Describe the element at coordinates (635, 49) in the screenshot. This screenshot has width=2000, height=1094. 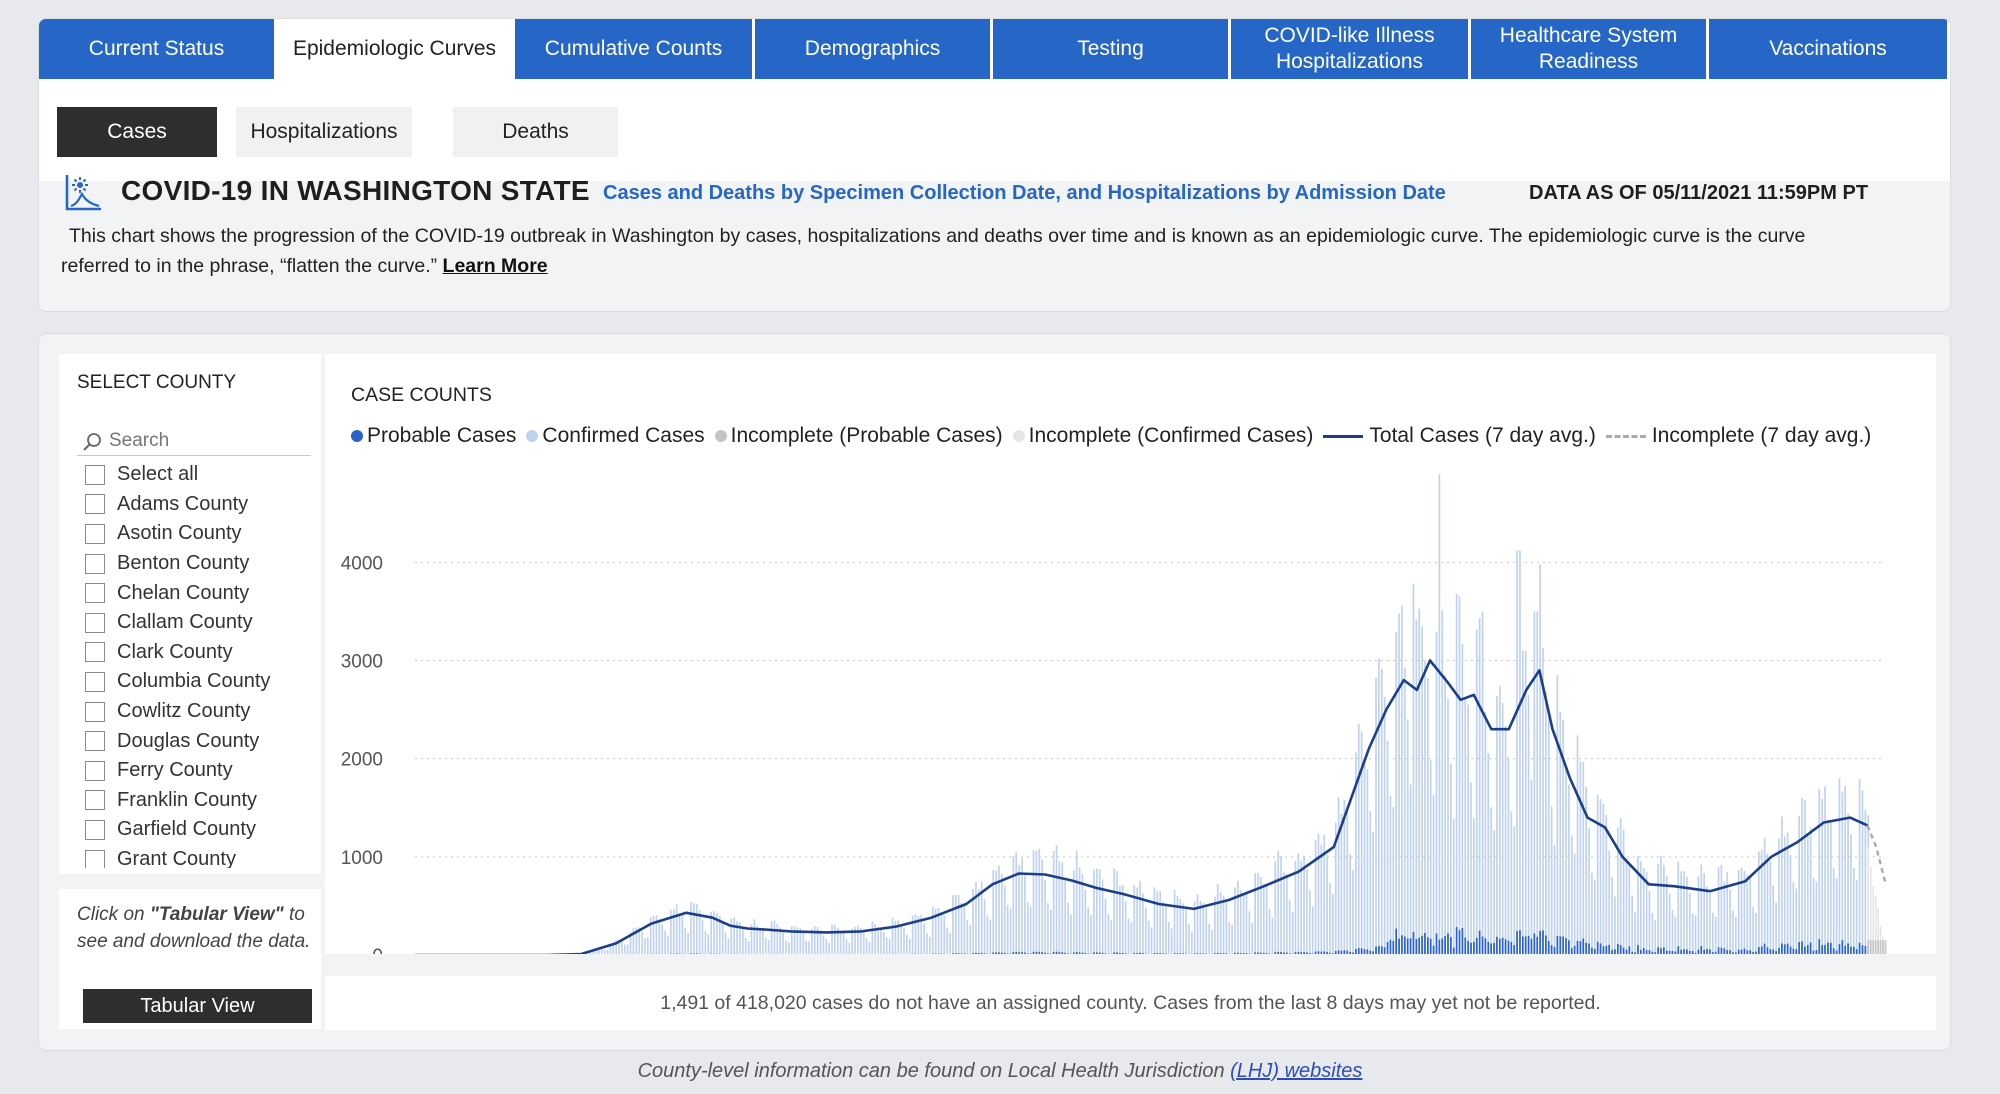
I see `tab-cumulative-counts: Cumulative Counts` at that location.